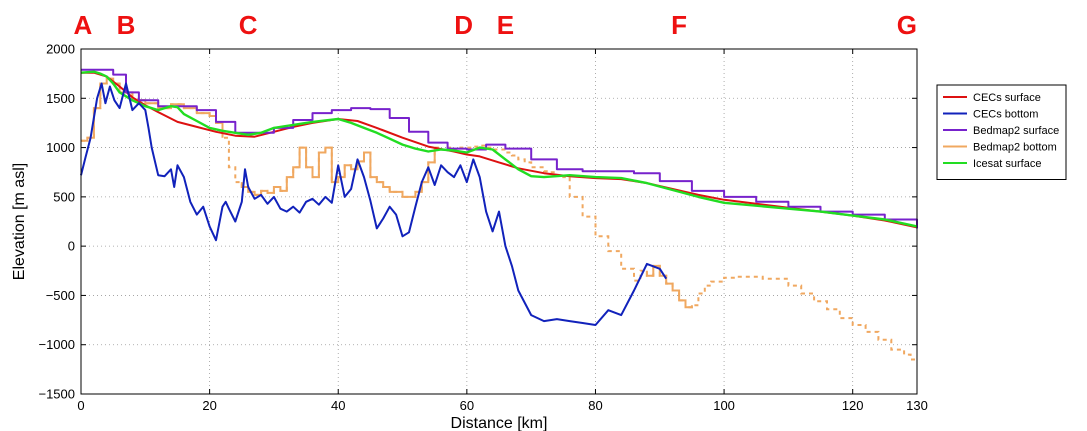 Image resolution: width=1087 pixels, height=431 pixels. Describe the element at coordinates (338, 405) in the screenshot. I see `x-tick-label: 40` at that location.